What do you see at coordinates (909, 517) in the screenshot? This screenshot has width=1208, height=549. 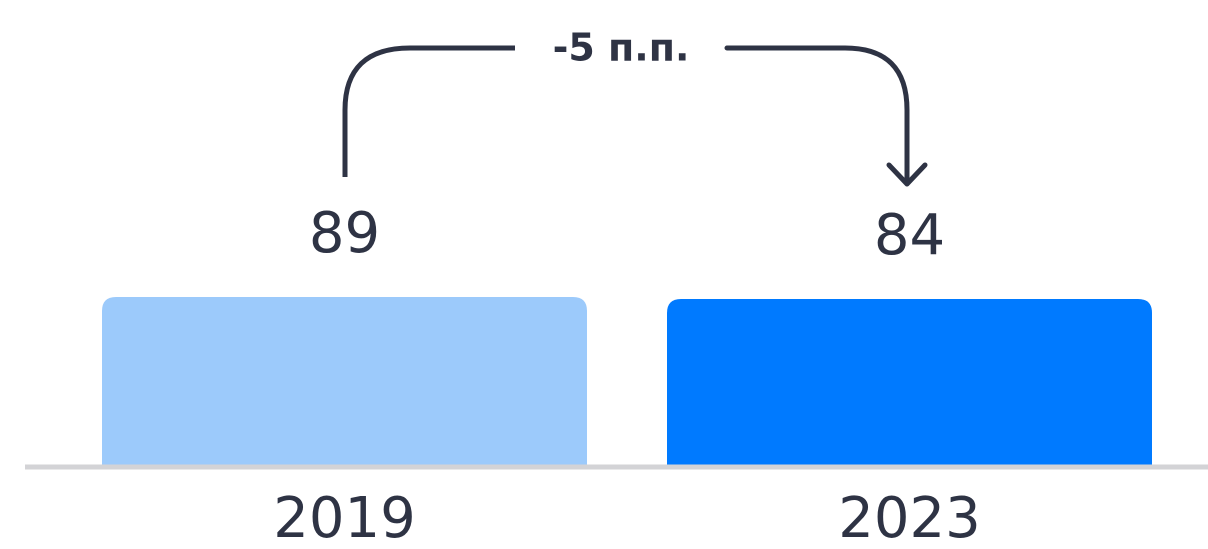 I see `x-tick-label: 2023` at bounding box center [909, 517].